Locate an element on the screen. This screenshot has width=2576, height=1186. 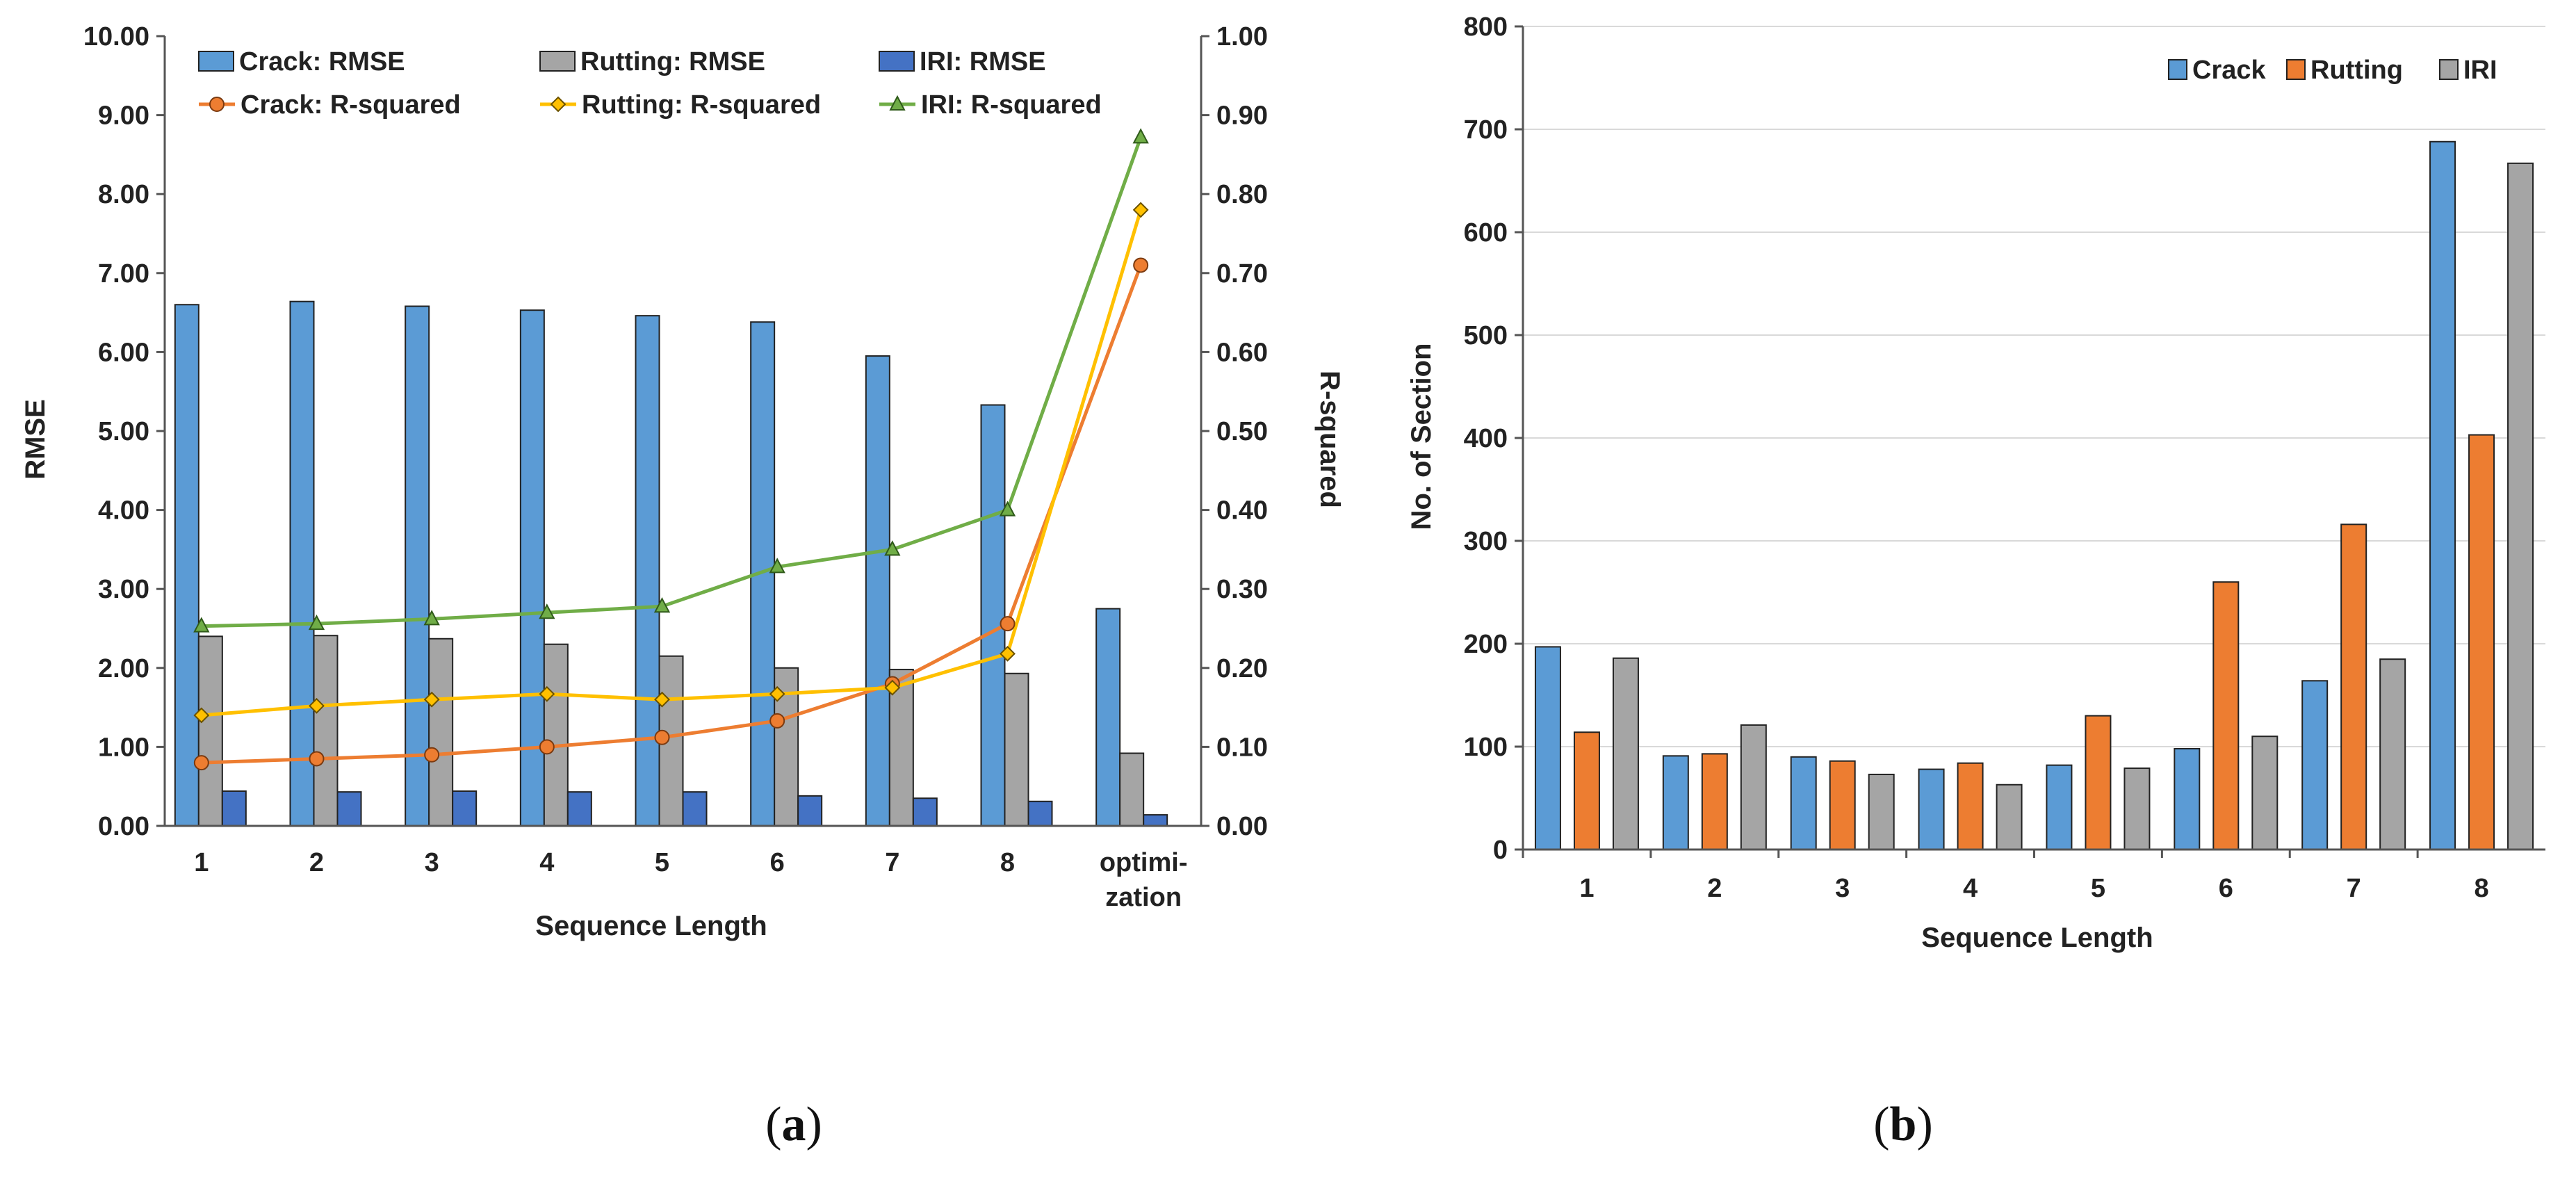
chart-b-x-tick-label: 1 is located at coordinates (1586, 889).